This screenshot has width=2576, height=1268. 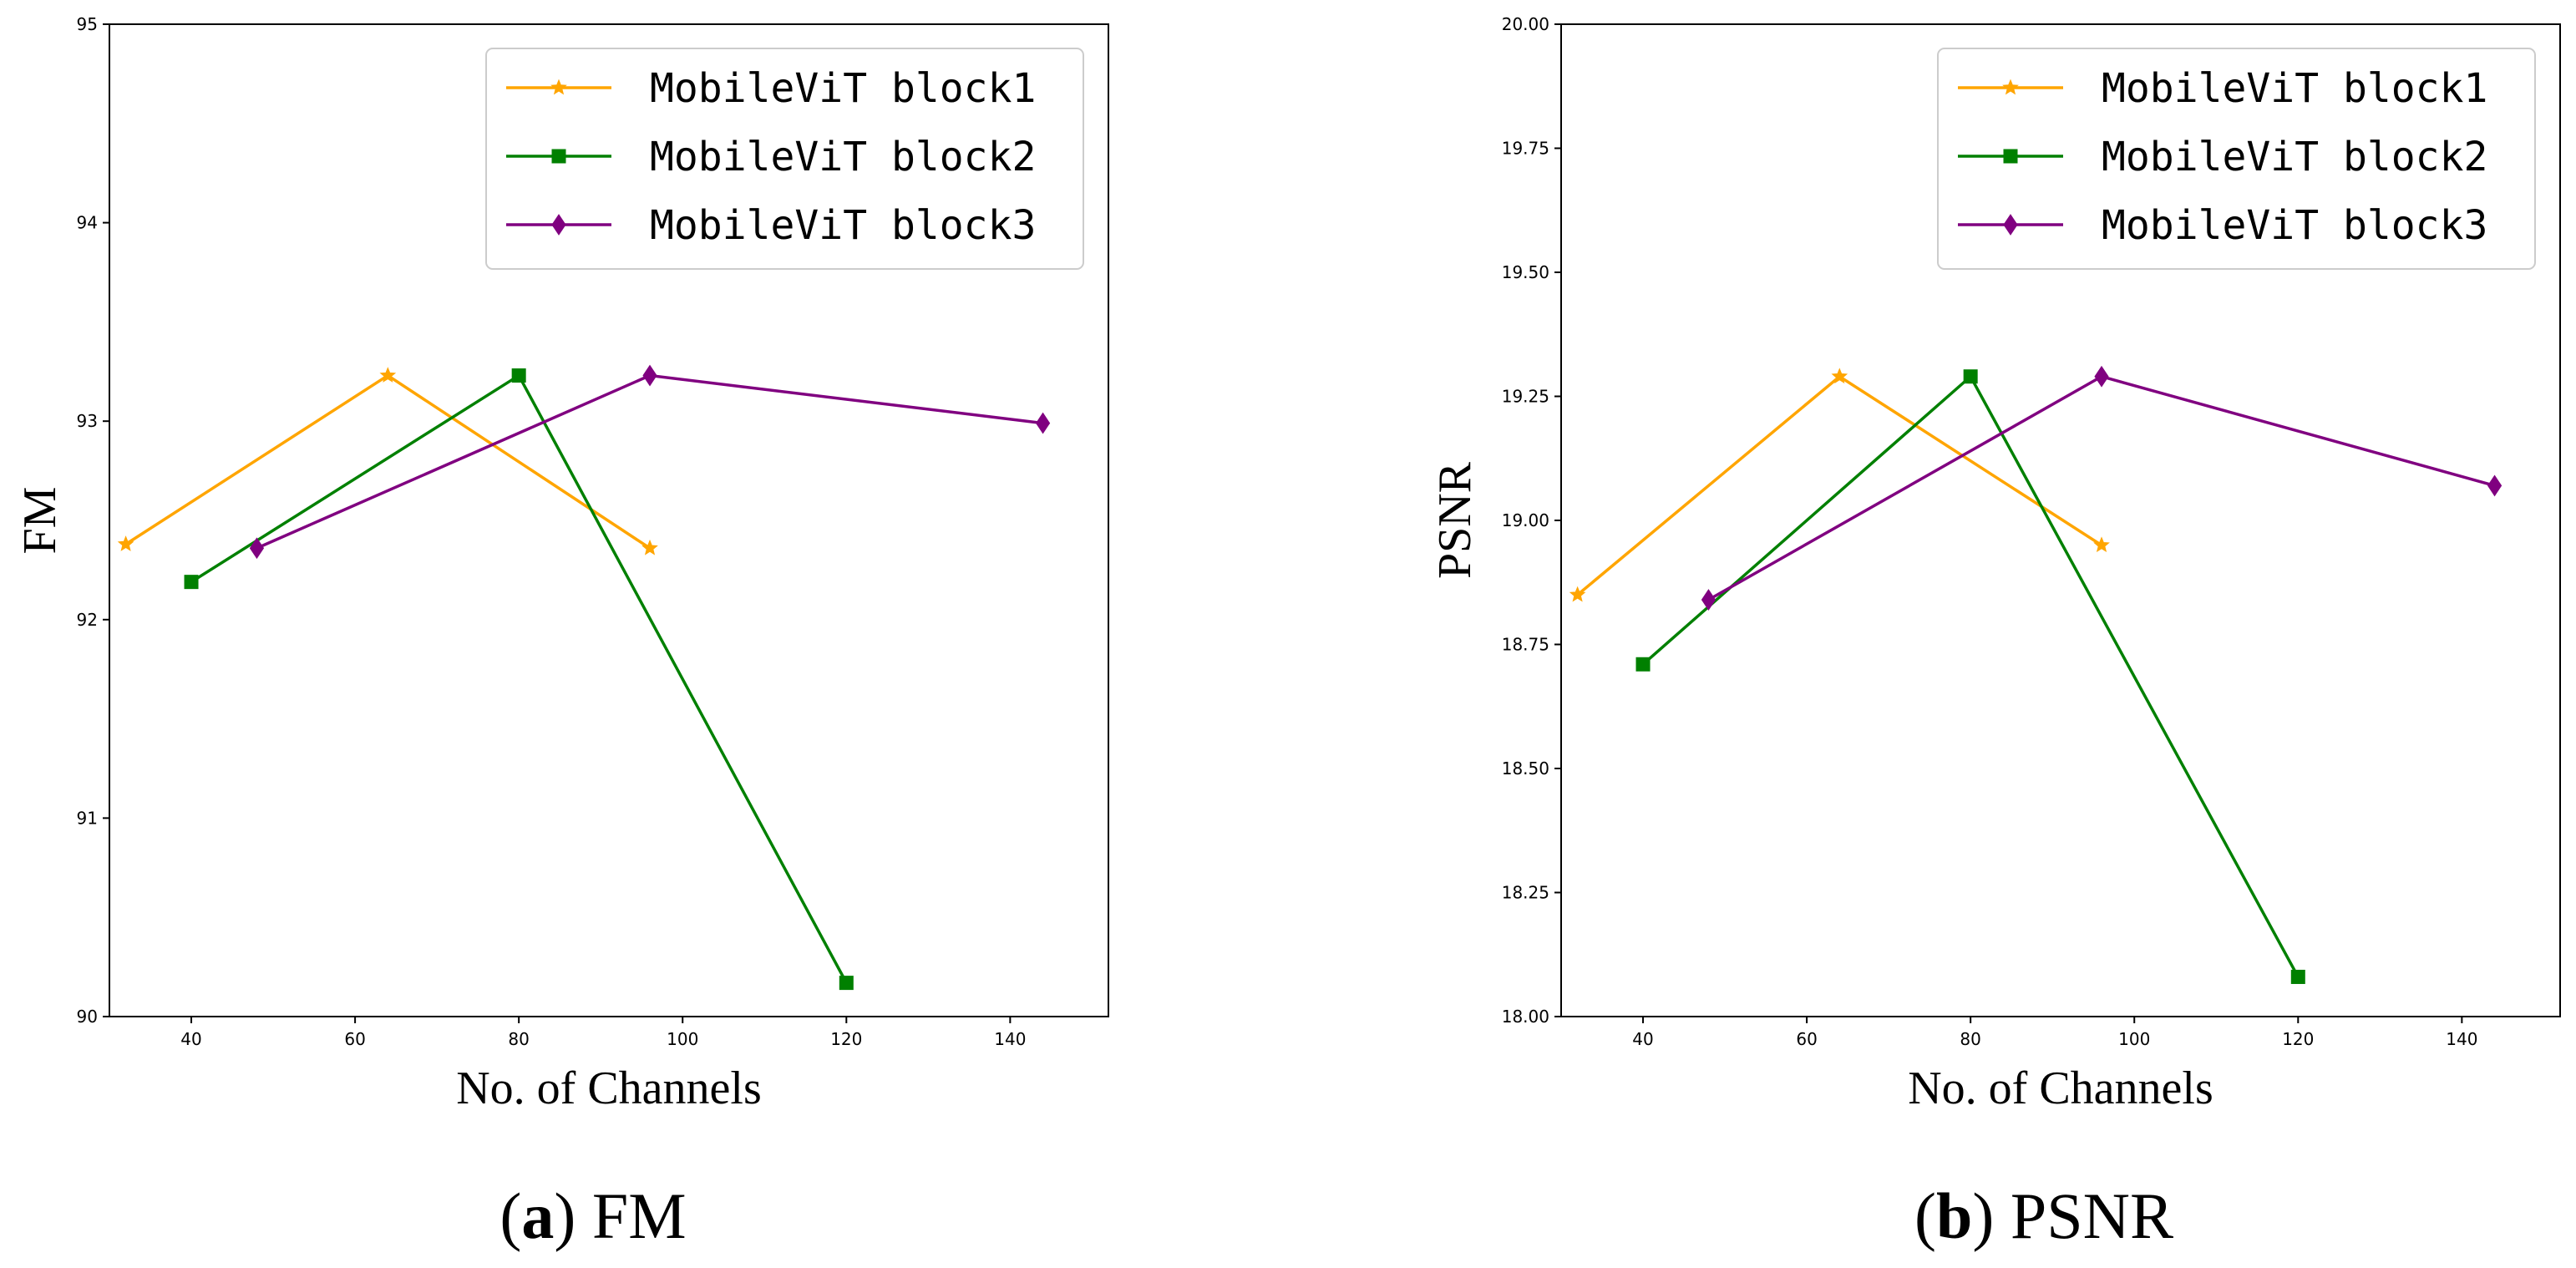 I want to click on y-tick-label: 18.50, so click(x=1525, y=769).